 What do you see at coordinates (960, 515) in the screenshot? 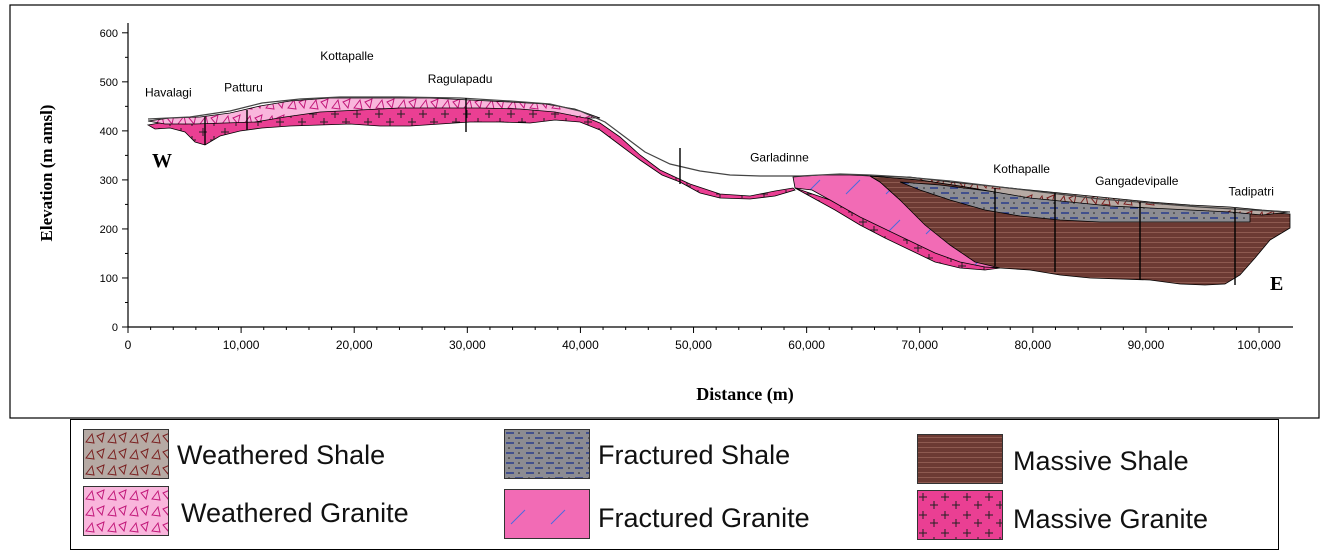
I see `legend-swatch-massive-granite` at bounding box center [960, 515].